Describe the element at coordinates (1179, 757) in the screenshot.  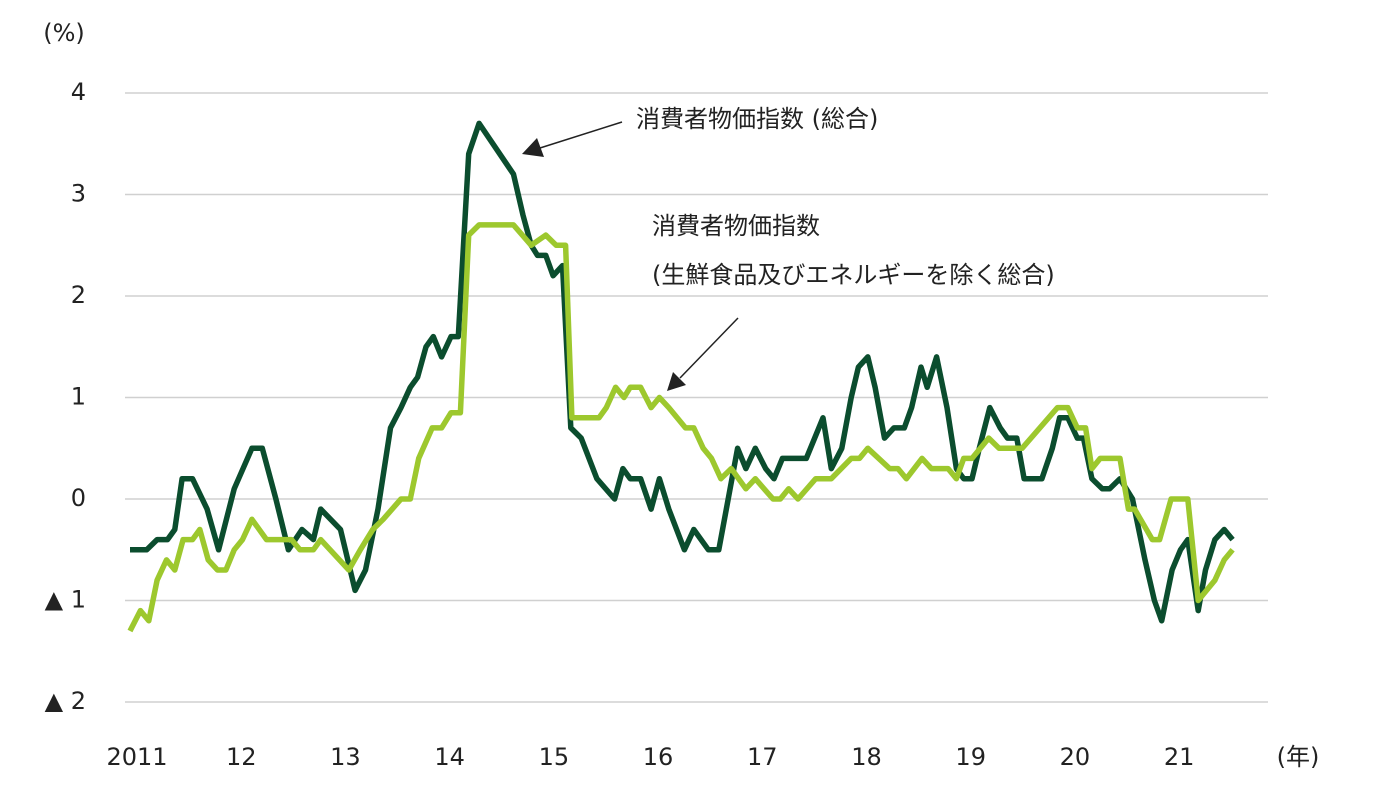
I see `x-tick-label: 21` at that location.